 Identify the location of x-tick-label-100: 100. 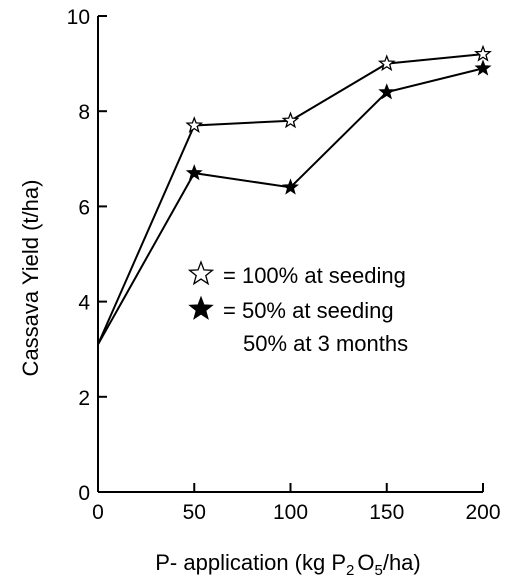
(290, 512).